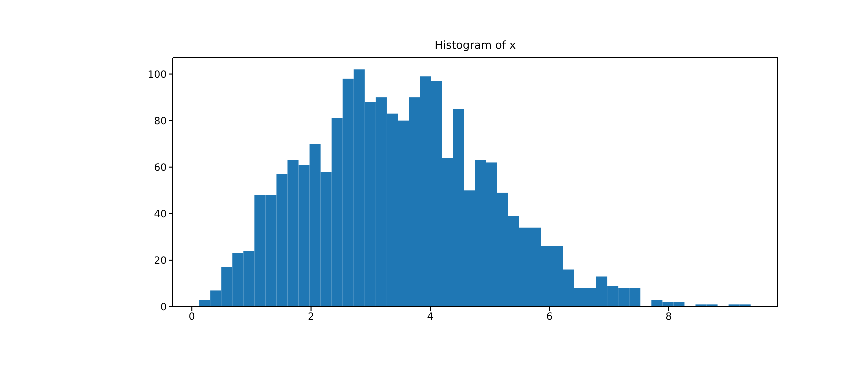 The width and height of the screenshot is (864, 384). Describe the element at coordinates (157, 75) in the screenshot. I see `y-tick-label: 100` at that location.